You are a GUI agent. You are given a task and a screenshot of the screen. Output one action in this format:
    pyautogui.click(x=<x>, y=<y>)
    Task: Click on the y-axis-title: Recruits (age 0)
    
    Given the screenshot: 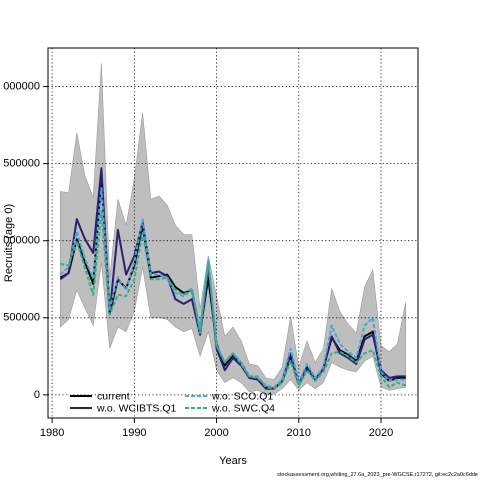 What is the action you would take?
    pyautogui.click(x=9, y=243)
    